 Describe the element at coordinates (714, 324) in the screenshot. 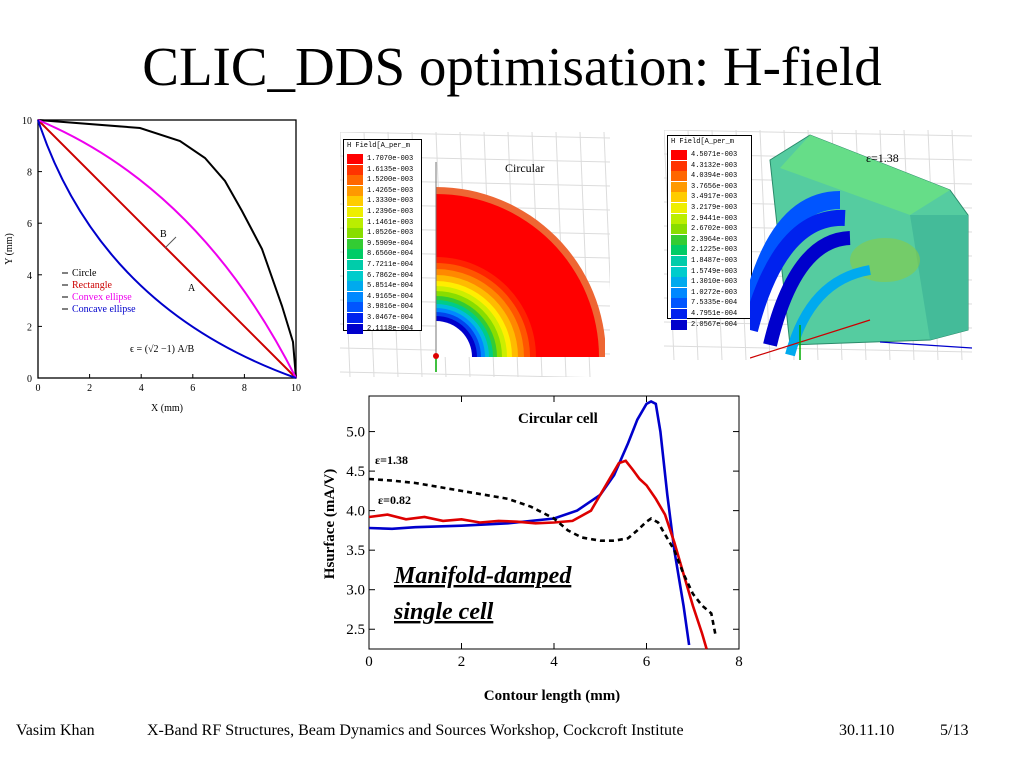

I see `legend-value: 2.0567e-004` at that location.